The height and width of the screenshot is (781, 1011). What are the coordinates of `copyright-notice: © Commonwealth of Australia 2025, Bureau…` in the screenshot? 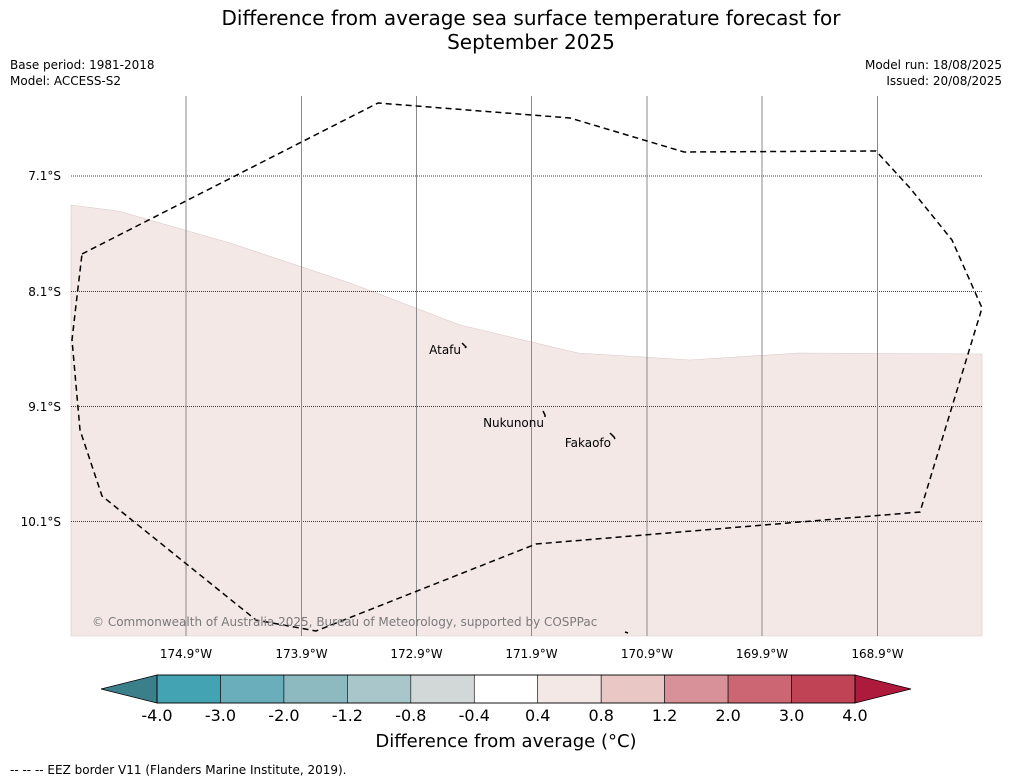 It's located at (344, 622).